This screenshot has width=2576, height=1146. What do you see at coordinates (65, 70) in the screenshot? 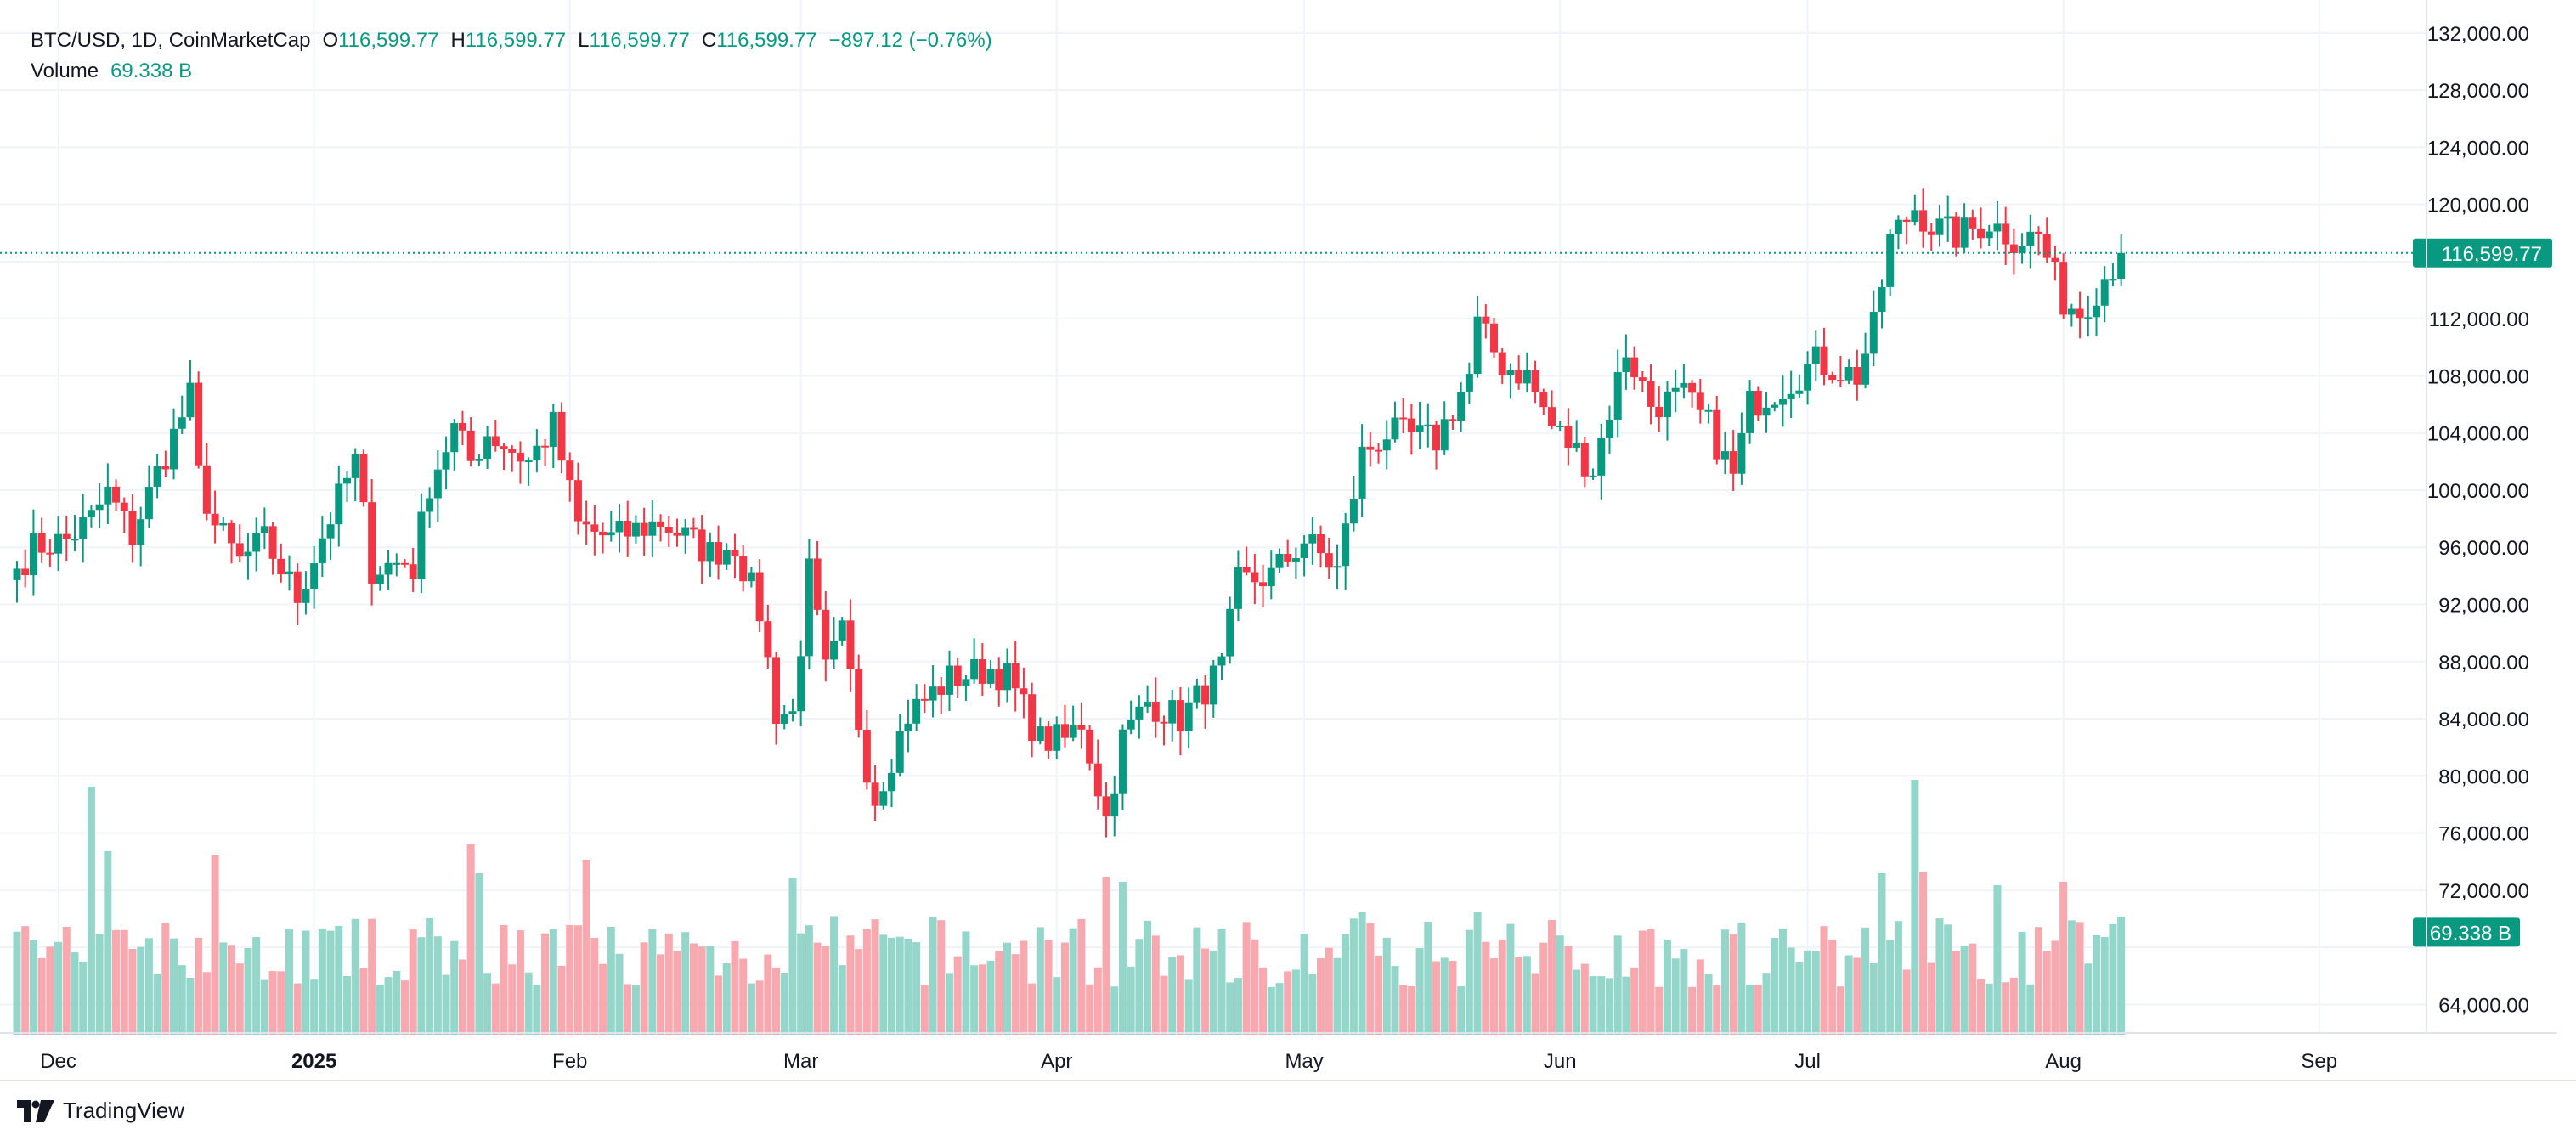
I see `volume-label: Volume` at bounding box center [65, 70].